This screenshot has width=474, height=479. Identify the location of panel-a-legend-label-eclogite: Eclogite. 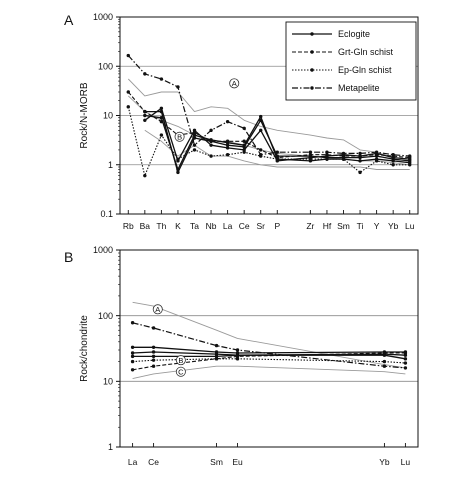
(354, 34).